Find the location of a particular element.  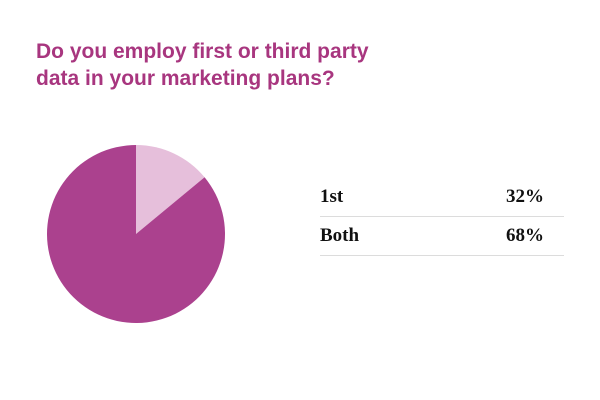

legend-row-both: Both 68% is located at coordinates (442, 236).